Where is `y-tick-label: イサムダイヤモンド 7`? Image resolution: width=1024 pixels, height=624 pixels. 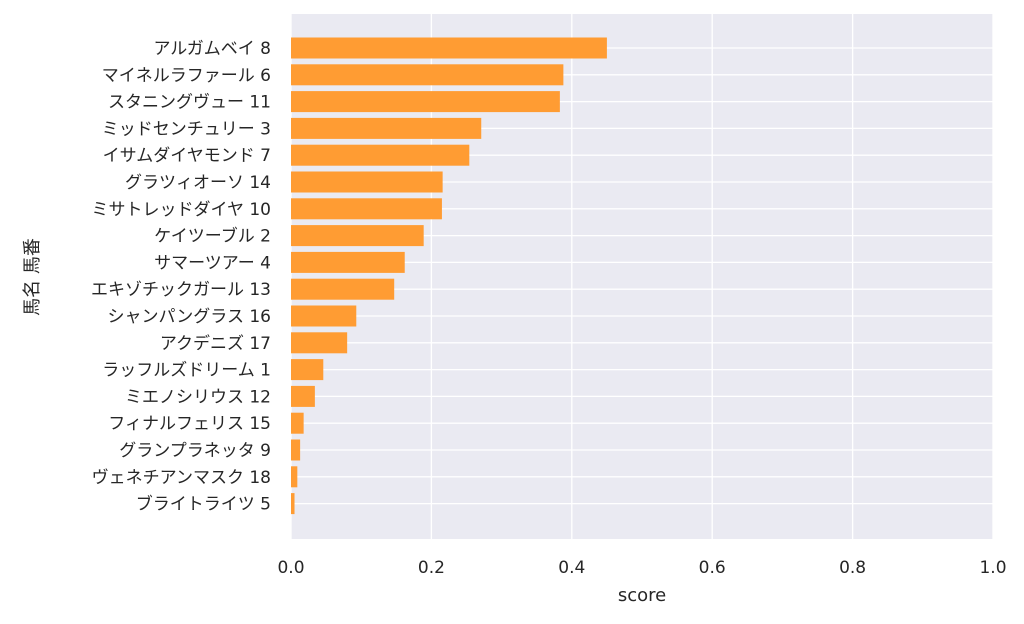 y-tick-label: イサムダイヤモンド 7 is located at coordinates (187, 156).